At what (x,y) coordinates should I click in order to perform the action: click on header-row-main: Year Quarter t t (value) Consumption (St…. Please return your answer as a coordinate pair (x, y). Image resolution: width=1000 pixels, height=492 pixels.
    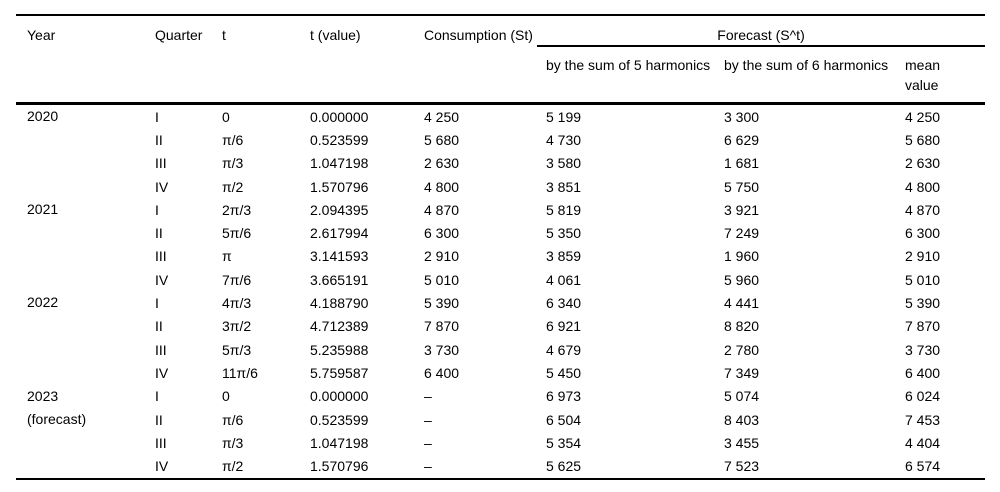
    Looking at the image, I should click on (501, 31).